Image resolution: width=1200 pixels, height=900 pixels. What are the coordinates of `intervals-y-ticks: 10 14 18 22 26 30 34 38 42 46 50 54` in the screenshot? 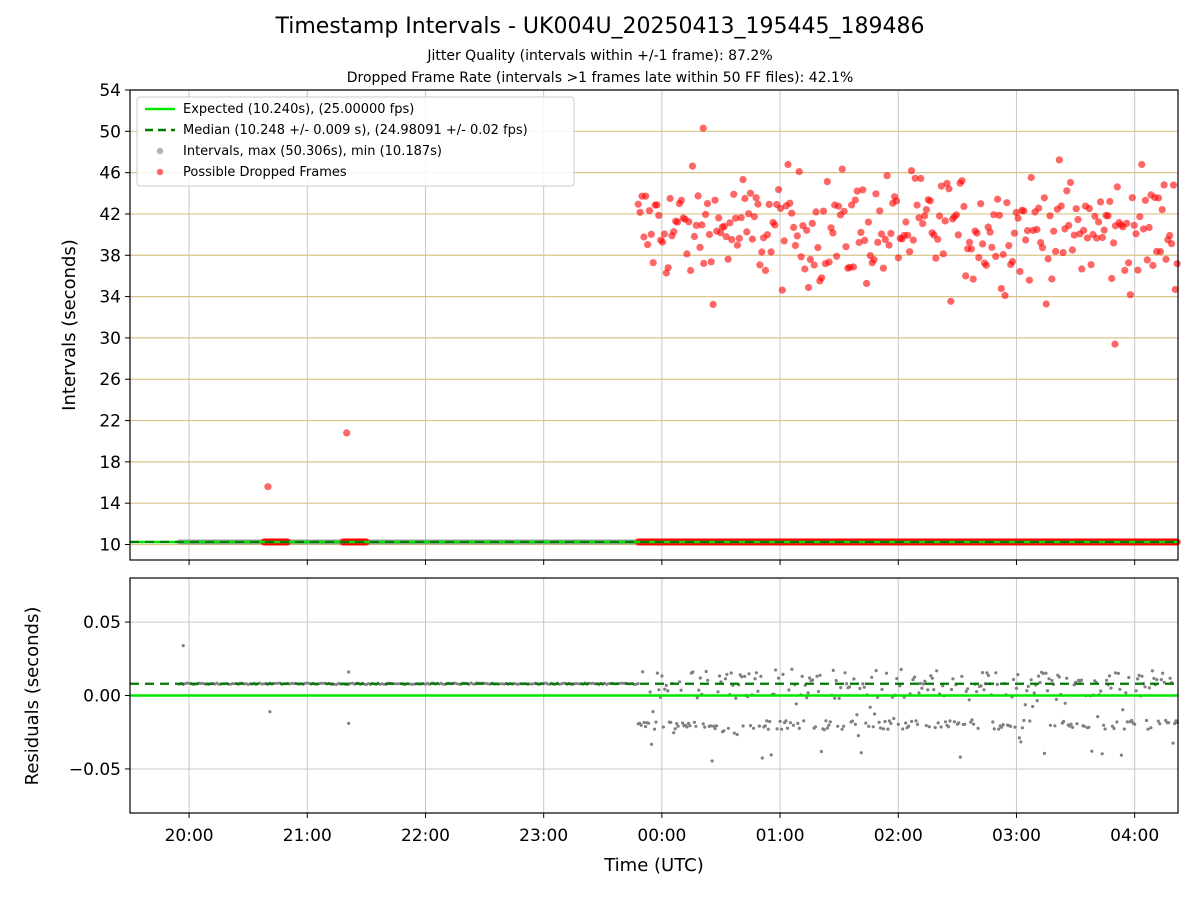 It's located at (114, 318).